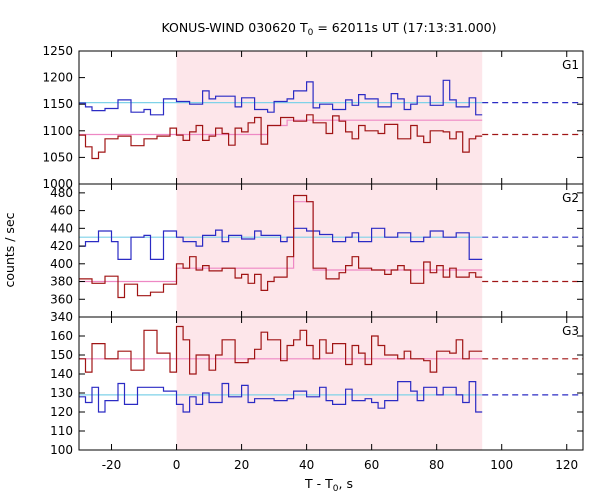 The height and width of the screenshot is (500, 600). I want to click on y-tick-label: 120, so click(61, 412).